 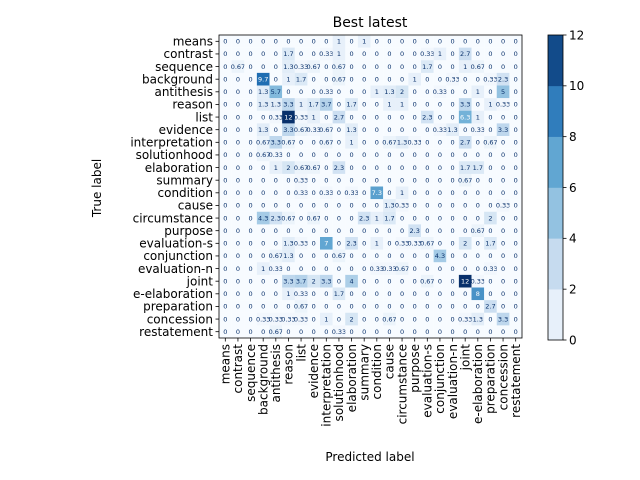 What do you see at coordinates (491, 379) in the screenshot?
I see `x-tick-label: preparation` at bounding box center [491, 379].